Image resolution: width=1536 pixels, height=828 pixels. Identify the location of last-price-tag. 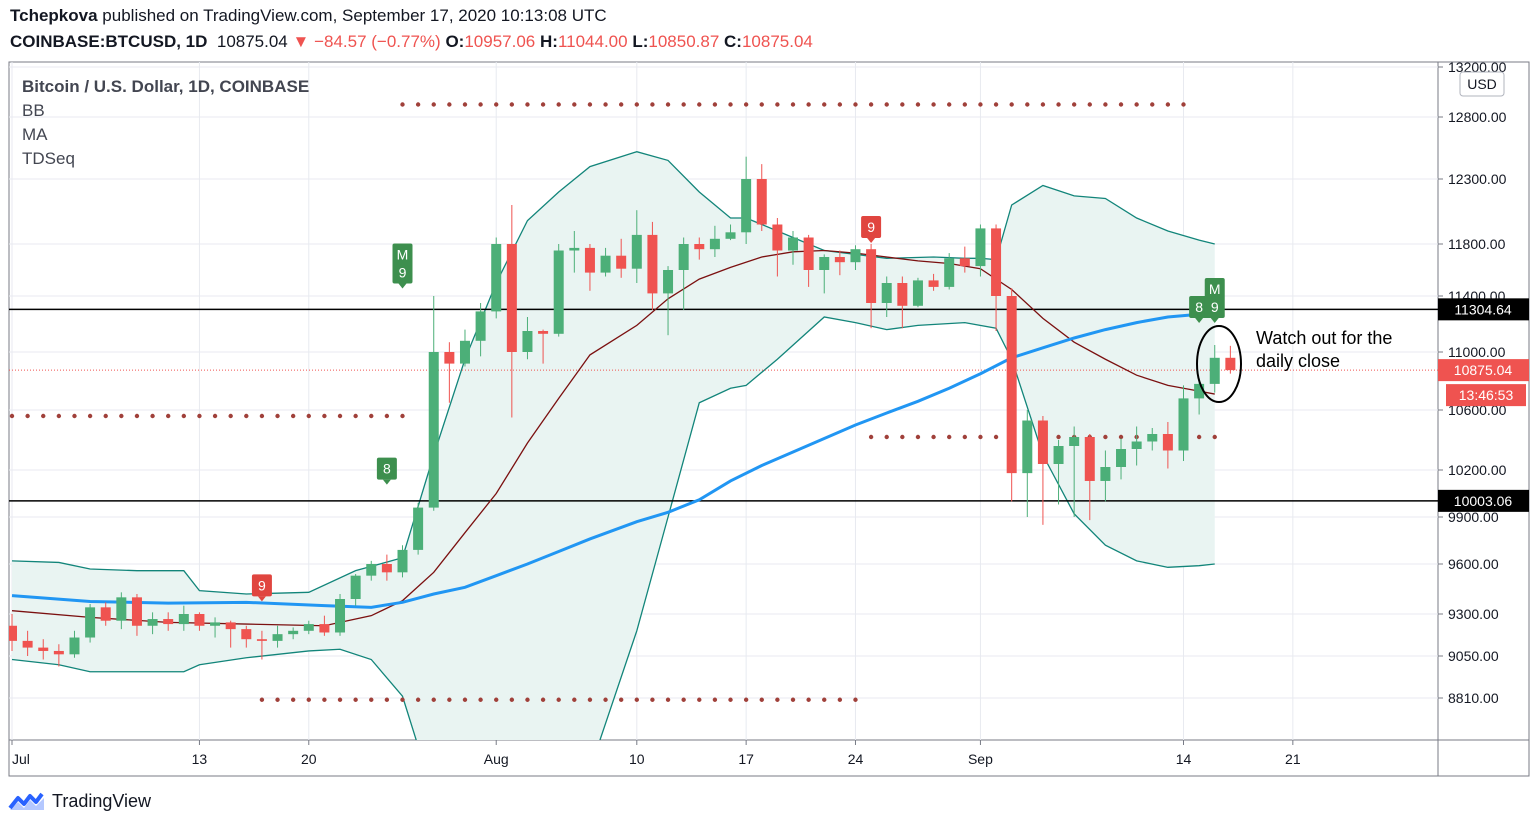
(1483, 370).